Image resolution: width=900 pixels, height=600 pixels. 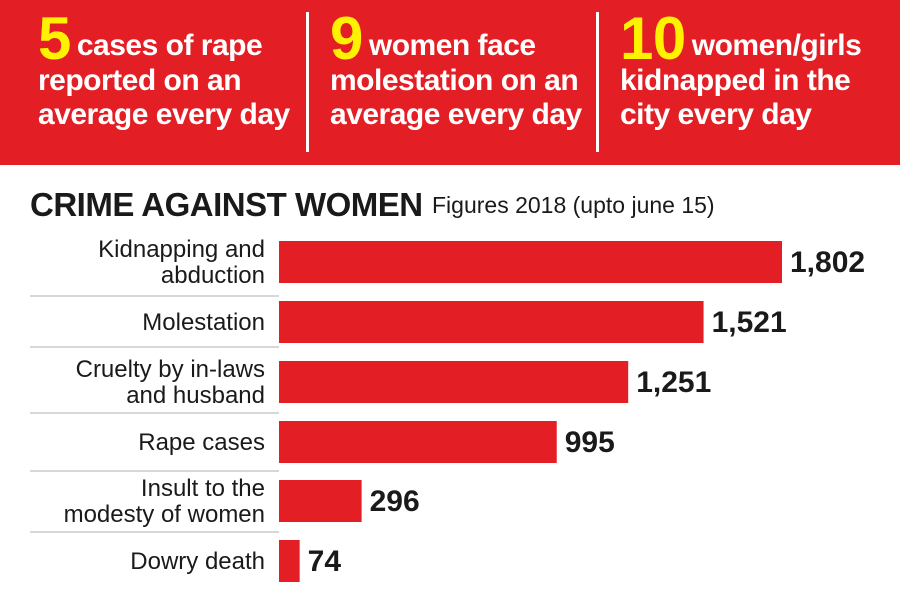 What do you see at coordinates (170, 369) in the screenshot?
I see `category-label-cruelty: Cruelty by in-laws` at bounding box center [170, 369].